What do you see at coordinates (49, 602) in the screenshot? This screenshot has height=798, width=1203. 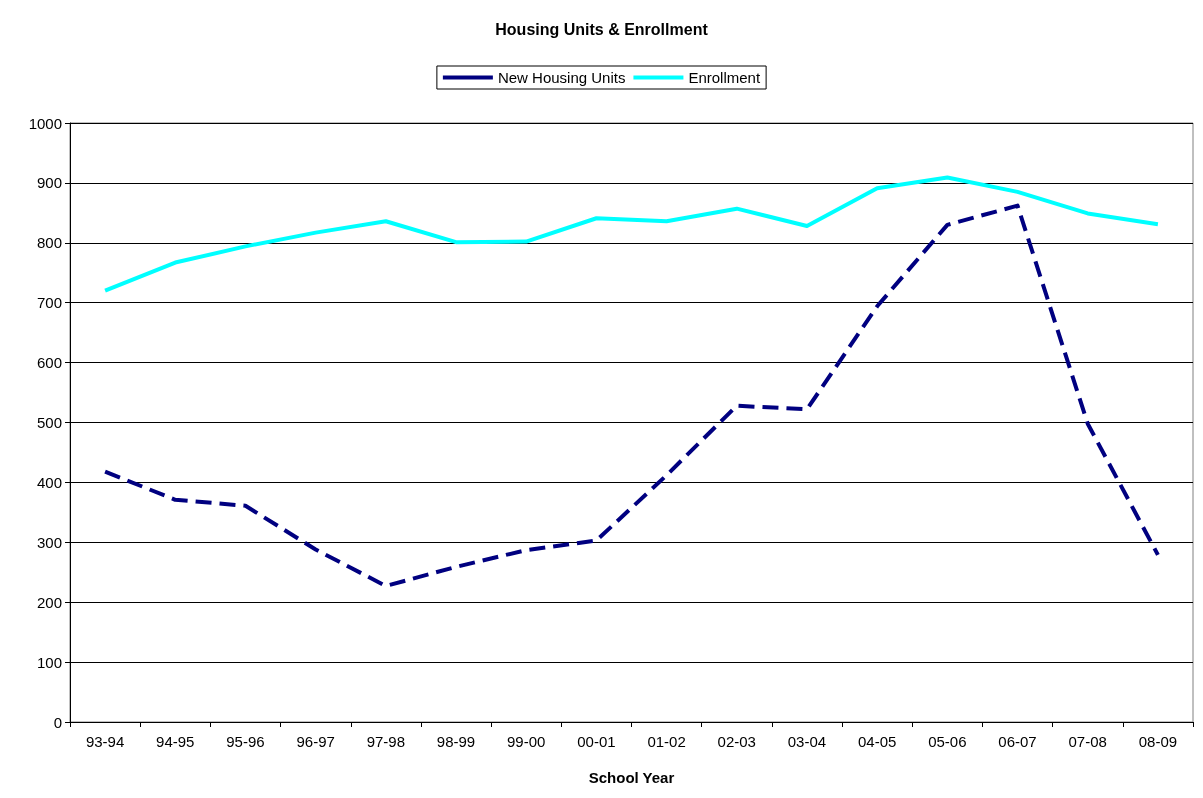 I see `y-tick-label: 200` at bounding box center [49, 602].